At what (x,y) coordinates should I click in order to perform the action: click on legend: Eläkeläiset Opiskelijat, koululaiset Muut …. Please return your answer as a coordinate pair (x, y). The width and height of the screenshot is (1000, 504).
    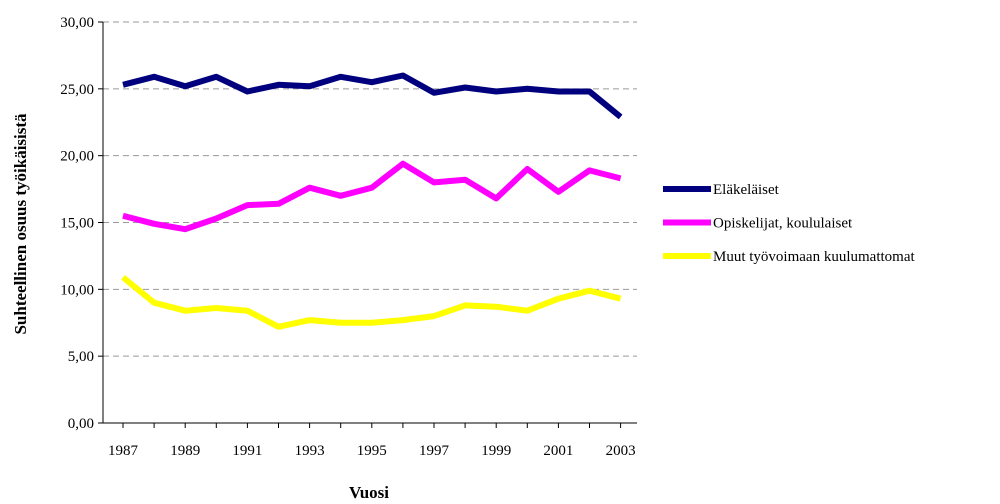
    Looking at the image, I should click on (789, 223).